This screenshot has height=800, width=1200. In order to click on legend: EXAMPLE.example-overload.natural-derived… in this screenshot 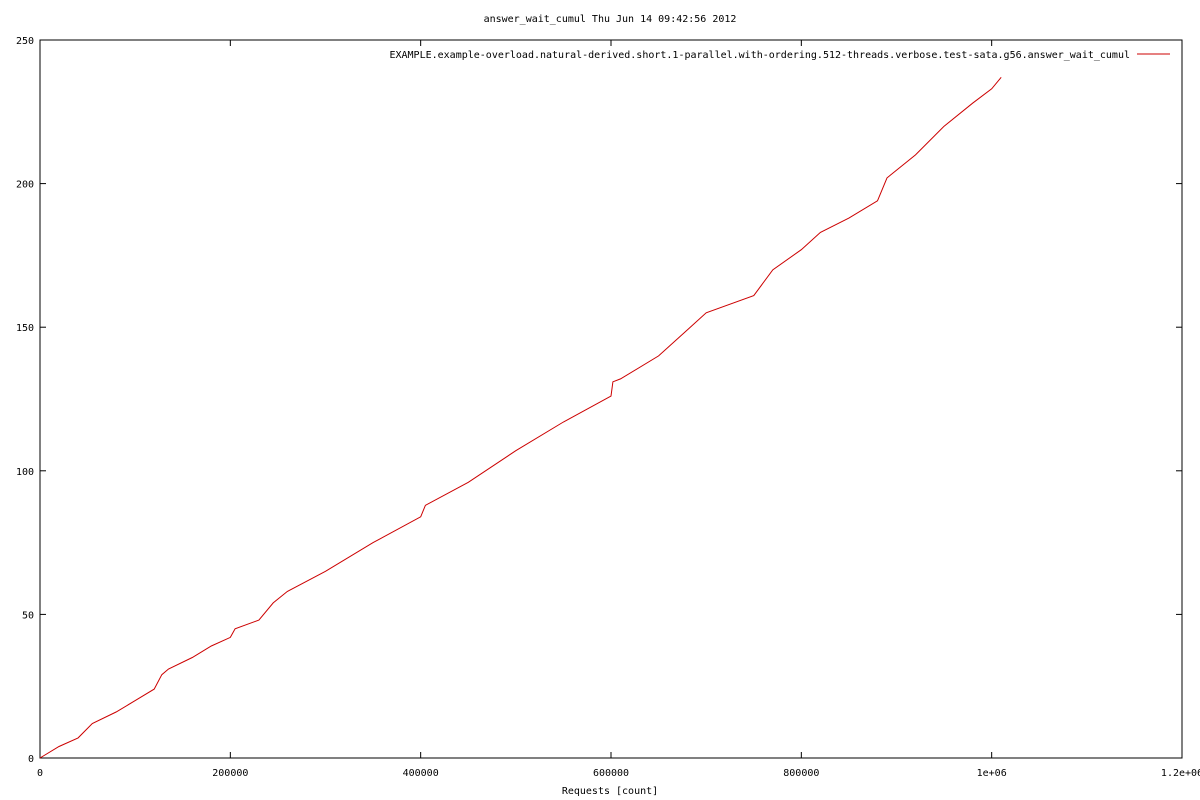, I will do `click(779, 55)`.